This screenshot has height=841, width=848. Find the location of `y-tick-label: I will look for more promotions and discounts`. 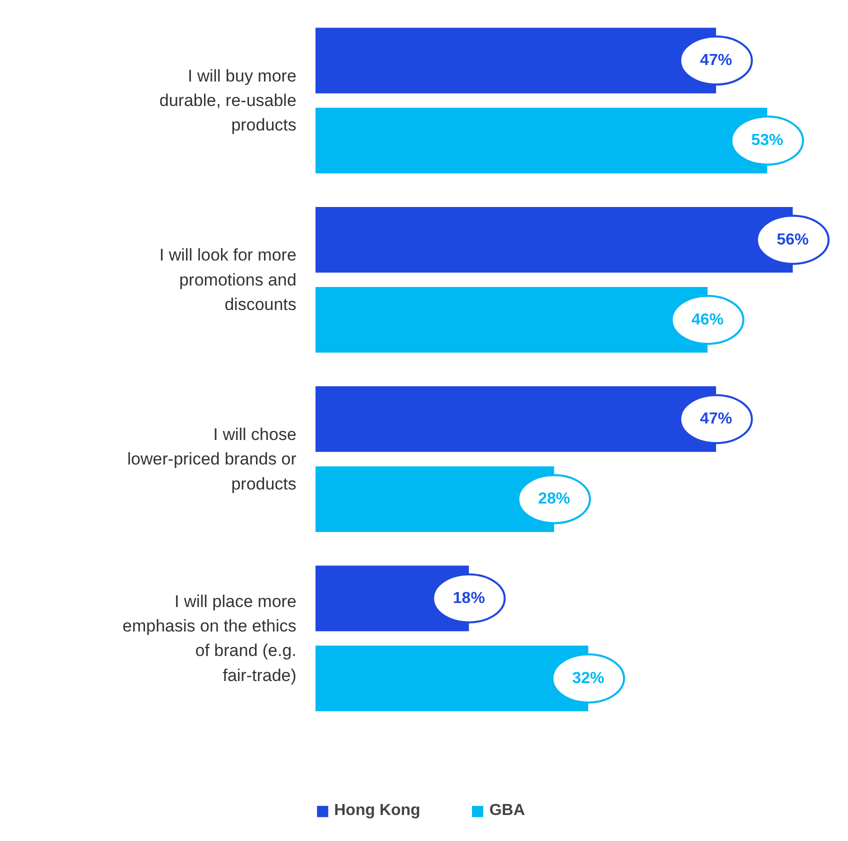

y-tick-label: I will look for more promotions and discounts is located at coordinates (227, 280).